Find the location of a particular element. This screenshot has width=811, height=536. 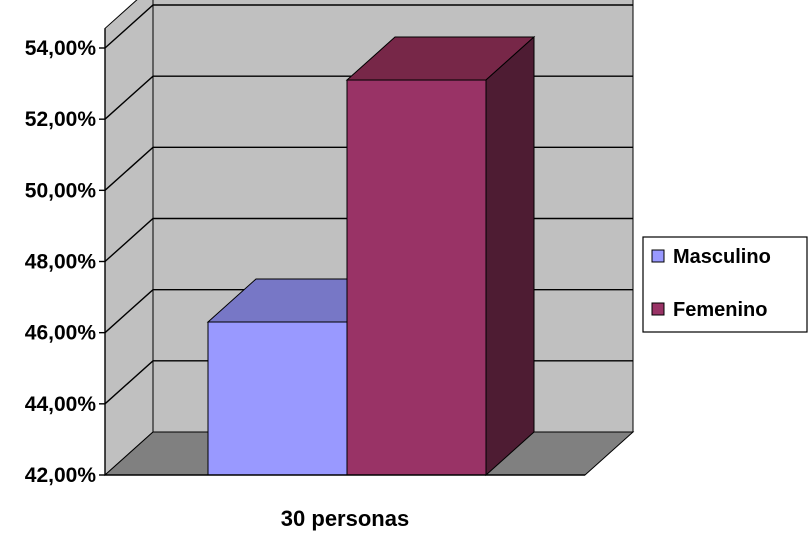

legend-label-femenino: Femenino is located at coordinates (720, 310).